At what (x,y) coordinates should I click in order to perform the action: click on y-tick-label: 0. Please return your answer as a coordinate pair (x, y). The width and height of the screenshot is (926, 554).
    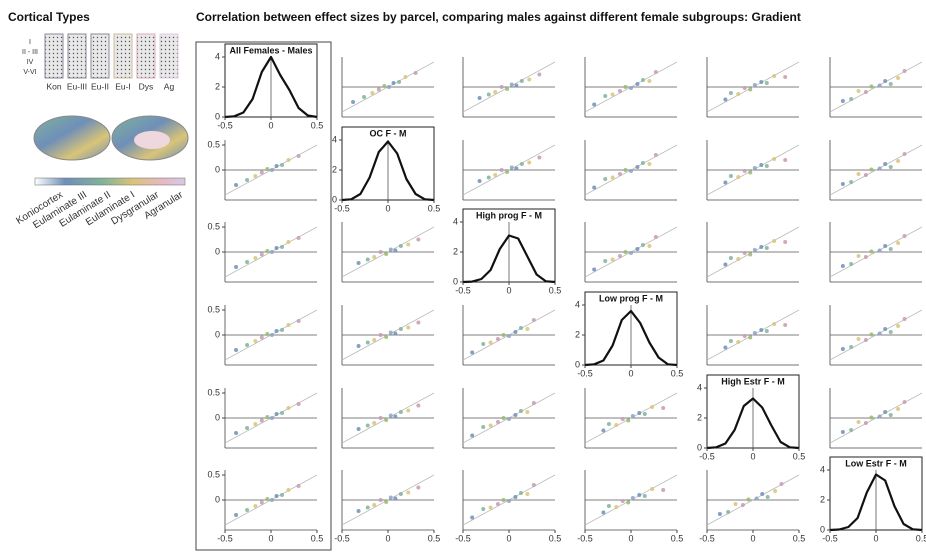
    Looking at the image, I should click on (455, 281).